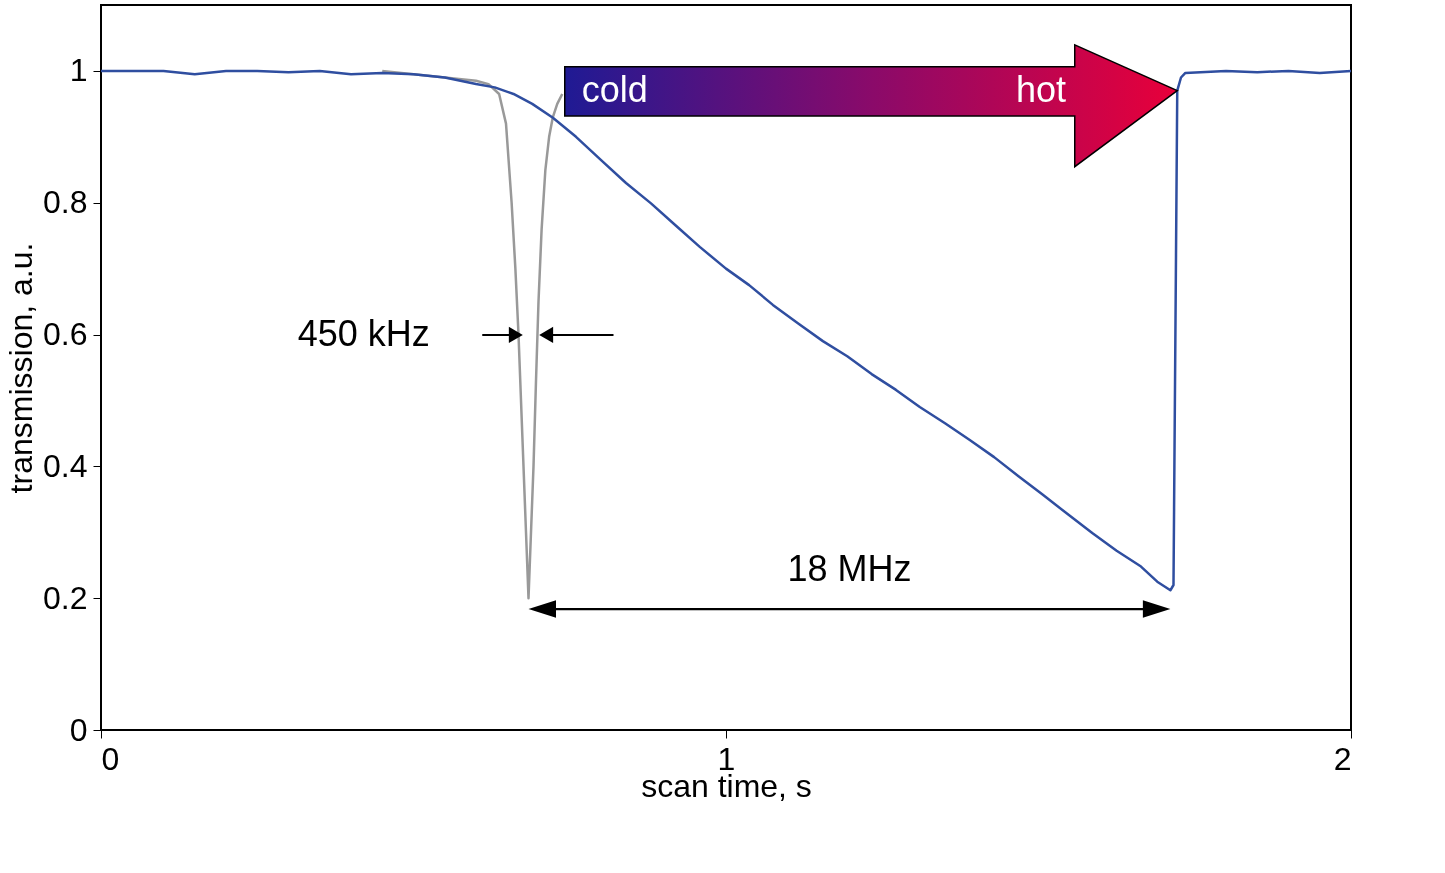 The height and width of the screenshot is (873, 1445). What do you see at coordinates (65, 334) in the screenshot?
I see `y-tick-label: 0.6` at bounding box center [65, 334].